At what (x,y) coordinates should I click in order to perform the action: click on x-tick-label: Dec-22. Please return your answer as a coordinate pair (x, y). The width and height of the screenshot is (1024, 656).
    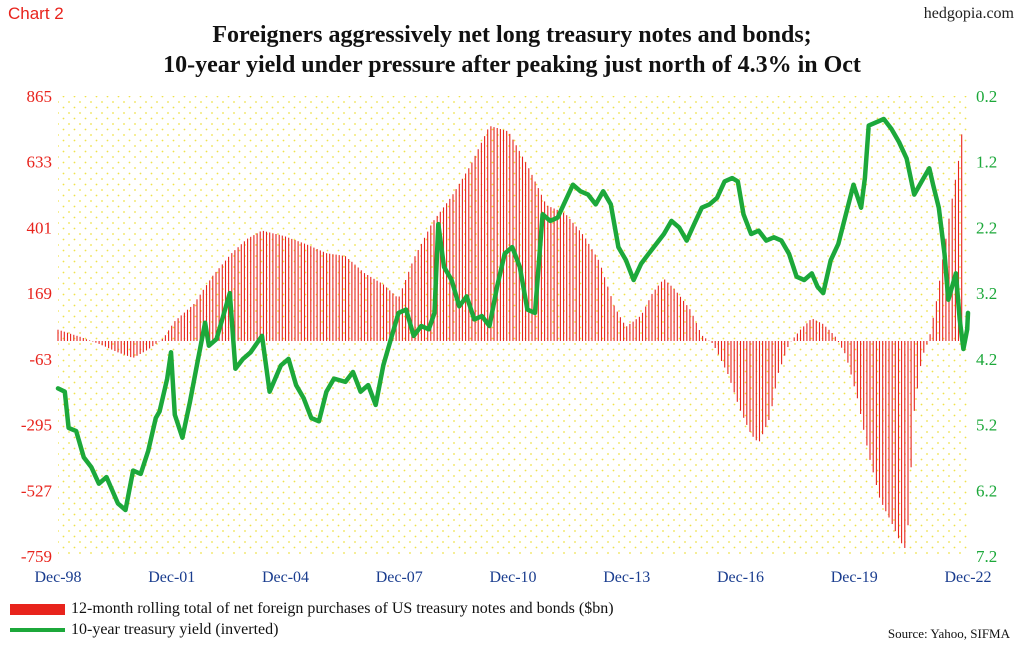
    Looking at the image, I should click on (967, 577).